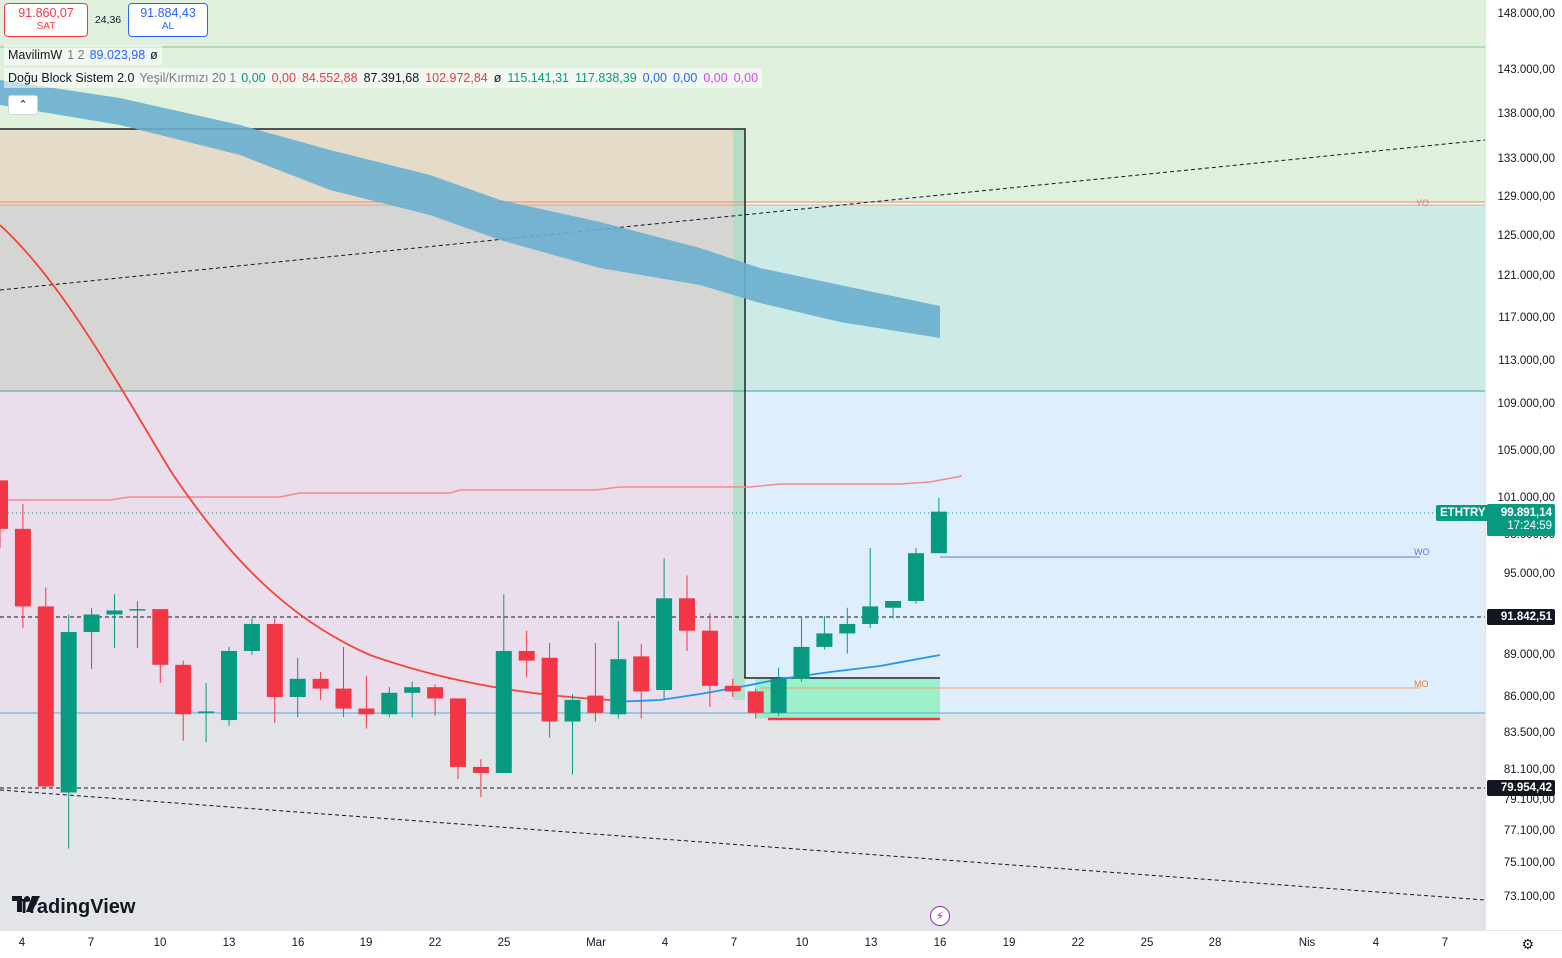 The width and height of the screenshot is (1562, 958). I want to click on legend-collapse-button: ⌃, so click(23, 105).